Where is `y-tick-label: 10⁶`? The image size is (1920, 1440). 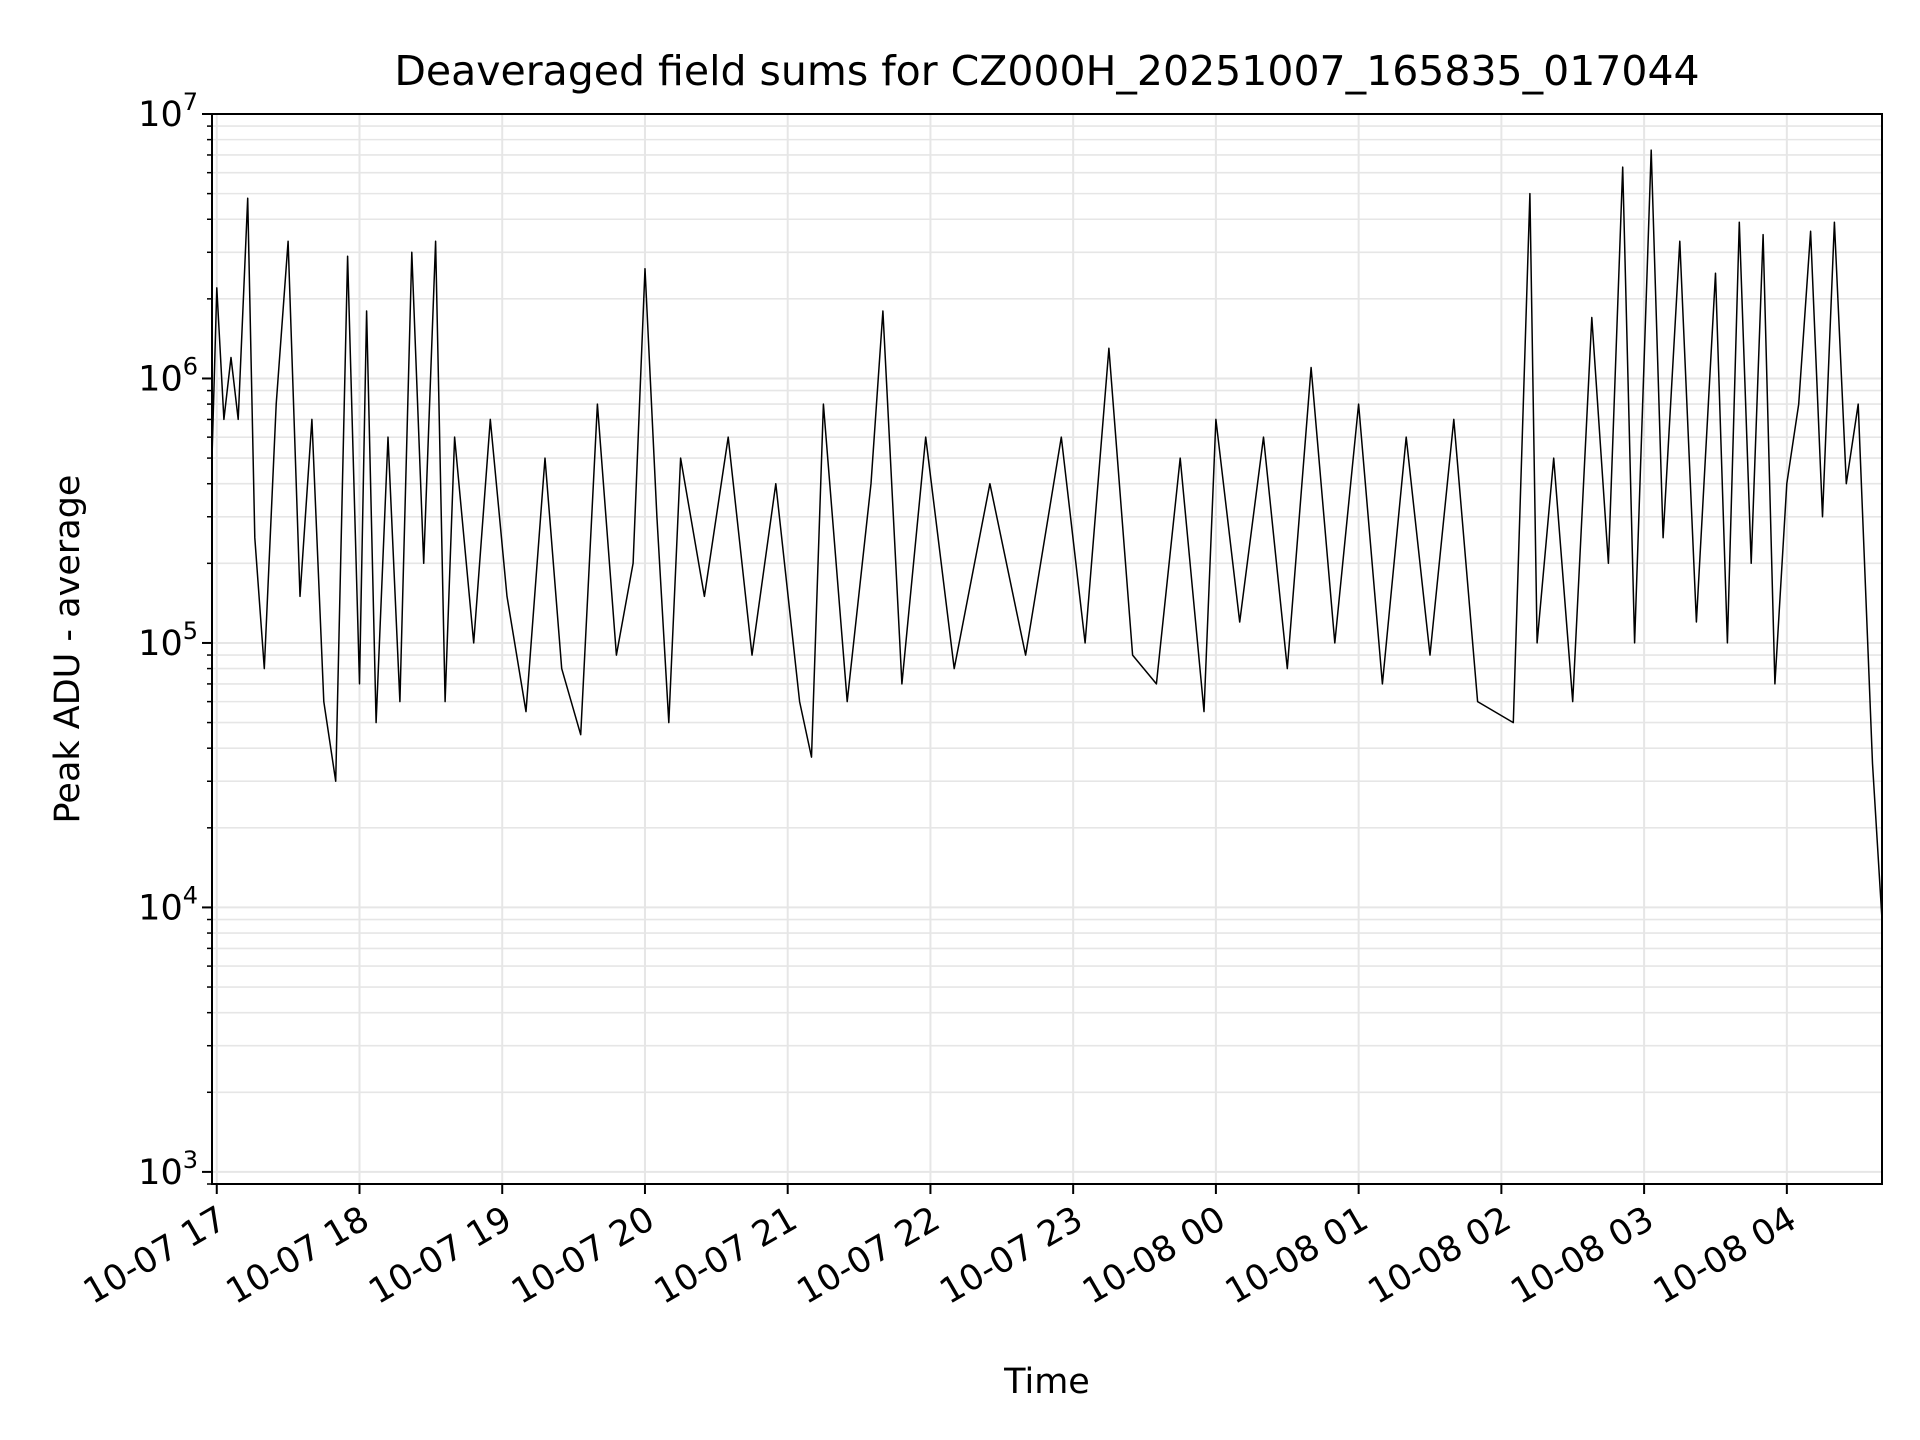 y-tick-label: 10⁶ is located at coordinates (168, 375).